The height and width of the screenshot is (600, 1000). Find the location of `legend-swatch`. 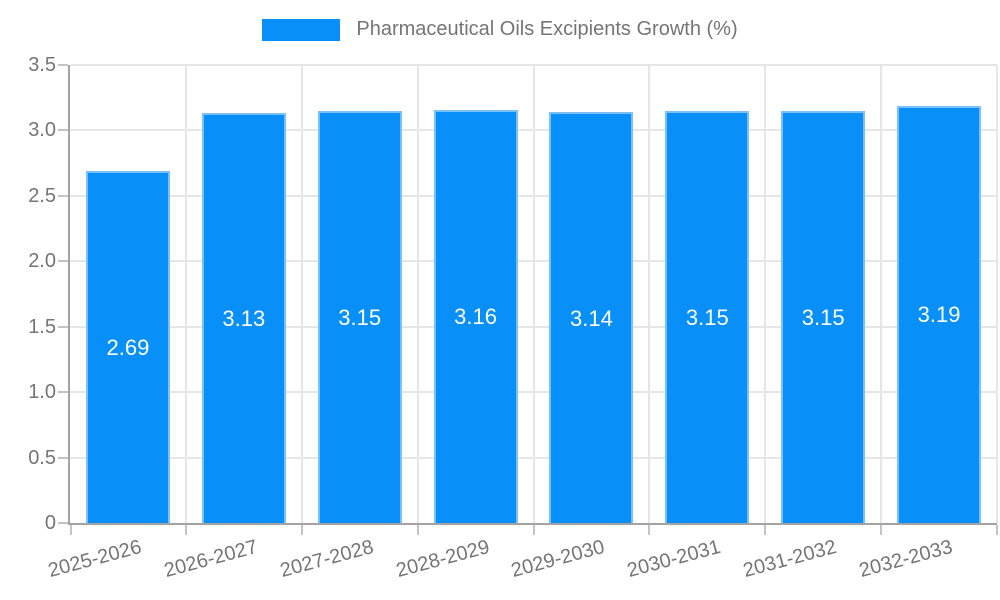

legend-swatch is located at coordinates (301, 29).